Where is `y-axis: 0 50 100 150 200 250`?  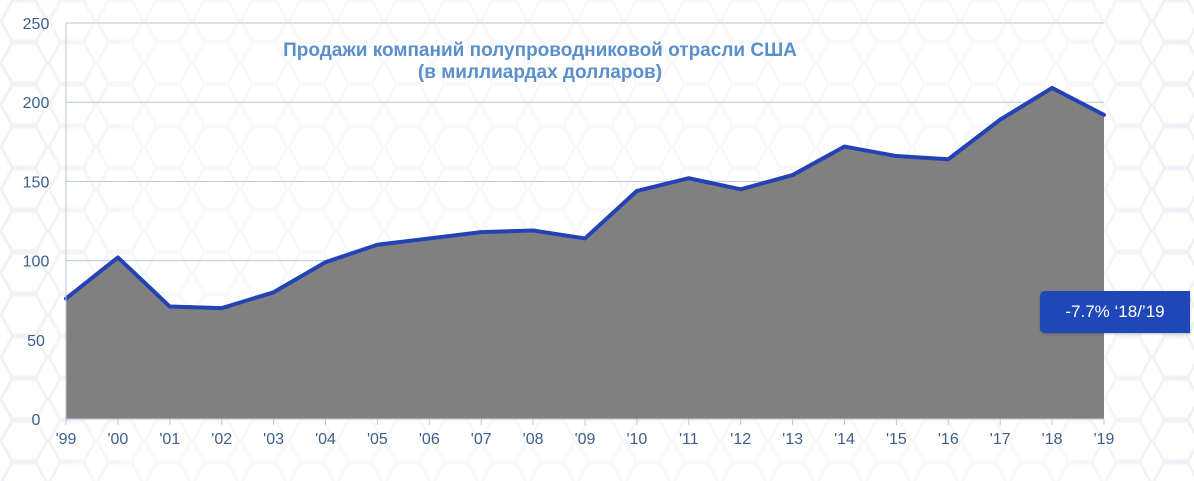
y-axis: 0 50 100 150 200 250 is located at coordinates (45, 222).